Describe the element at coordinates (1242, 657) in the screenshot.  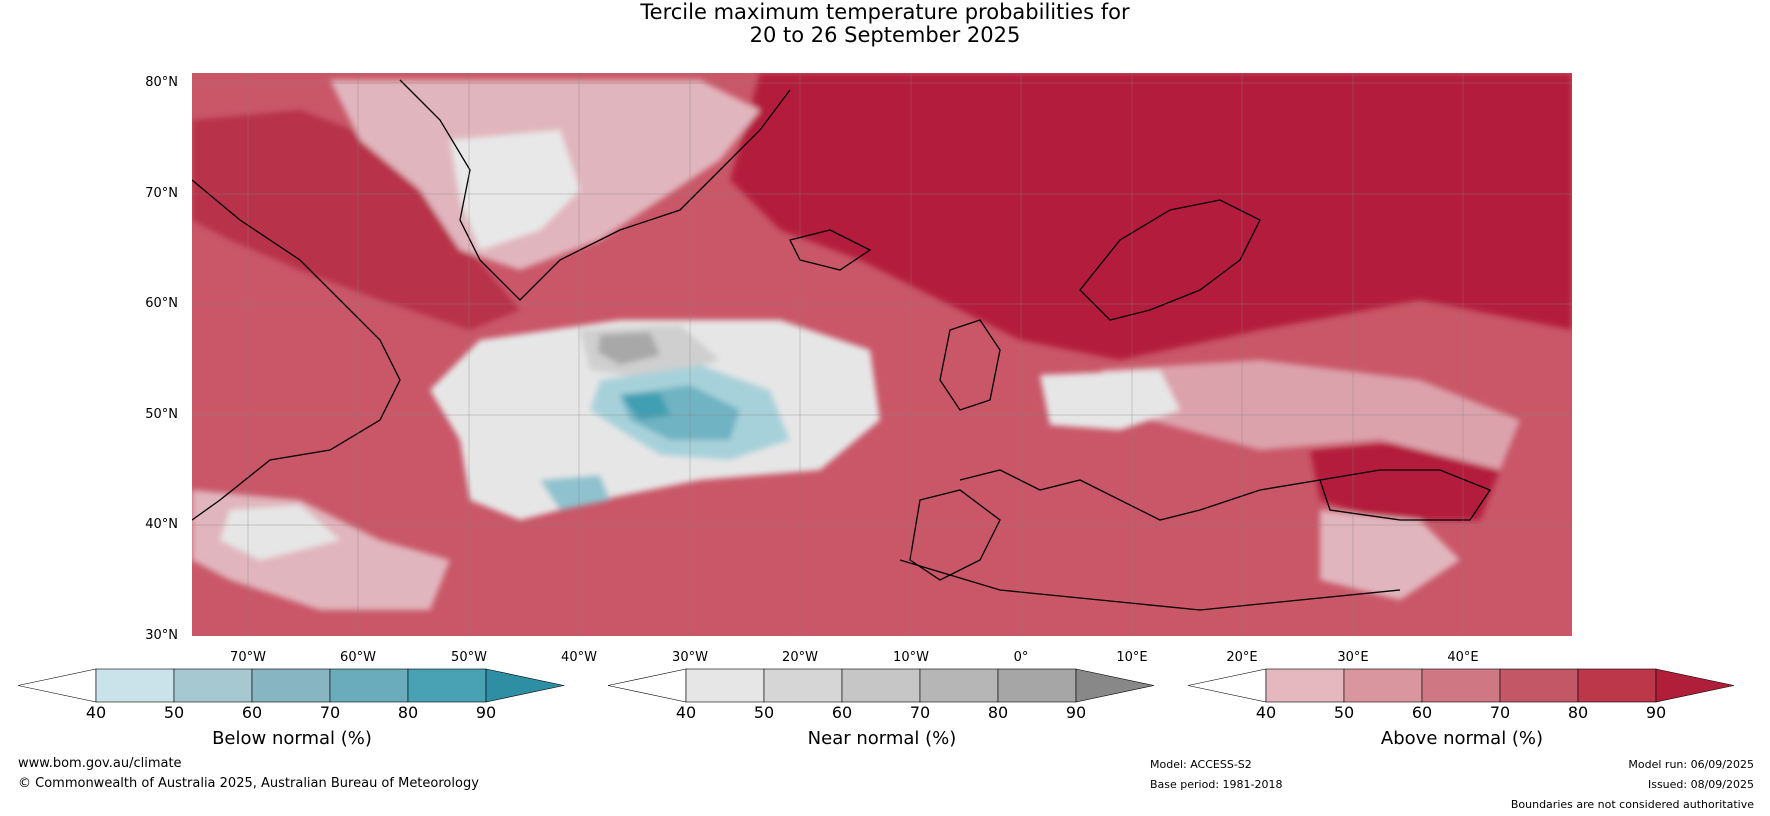
I see `lon-tick-20e: 20°E` at that location.